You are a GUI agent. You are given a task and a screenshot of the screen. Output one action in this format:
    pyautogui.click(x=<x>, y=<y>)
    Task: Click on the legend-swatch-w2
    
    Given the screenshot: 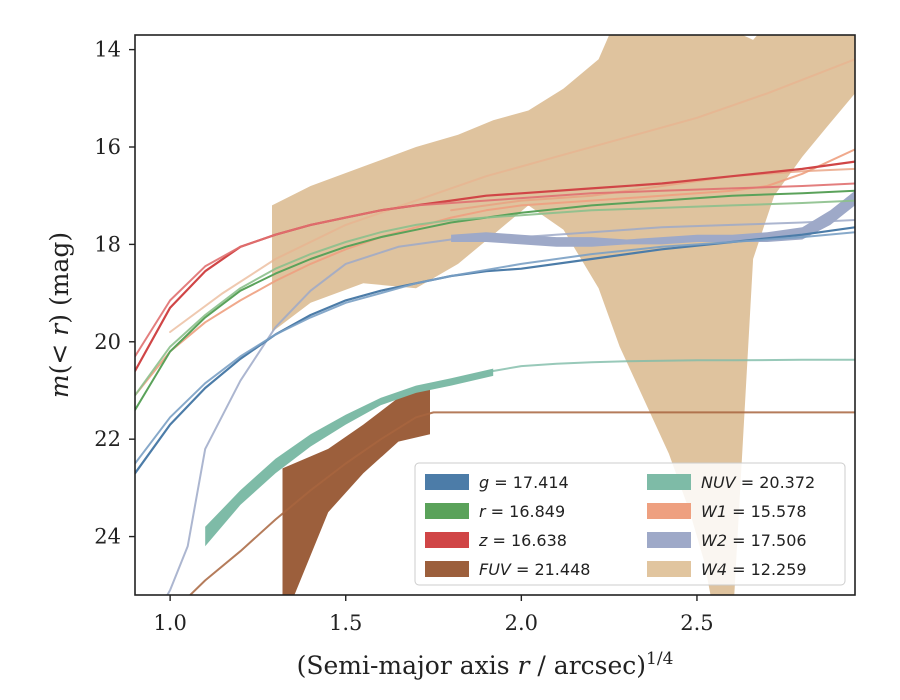 What is the action you would take?
    pyautogui.click(x=669, y=540)
    